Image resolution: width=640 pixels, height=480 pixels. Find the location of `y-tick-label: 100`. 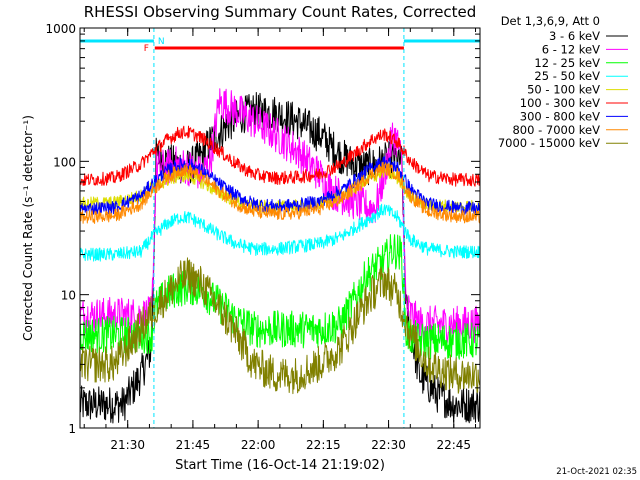

y-tick-label: 100 is located at coordinates (64, 162).